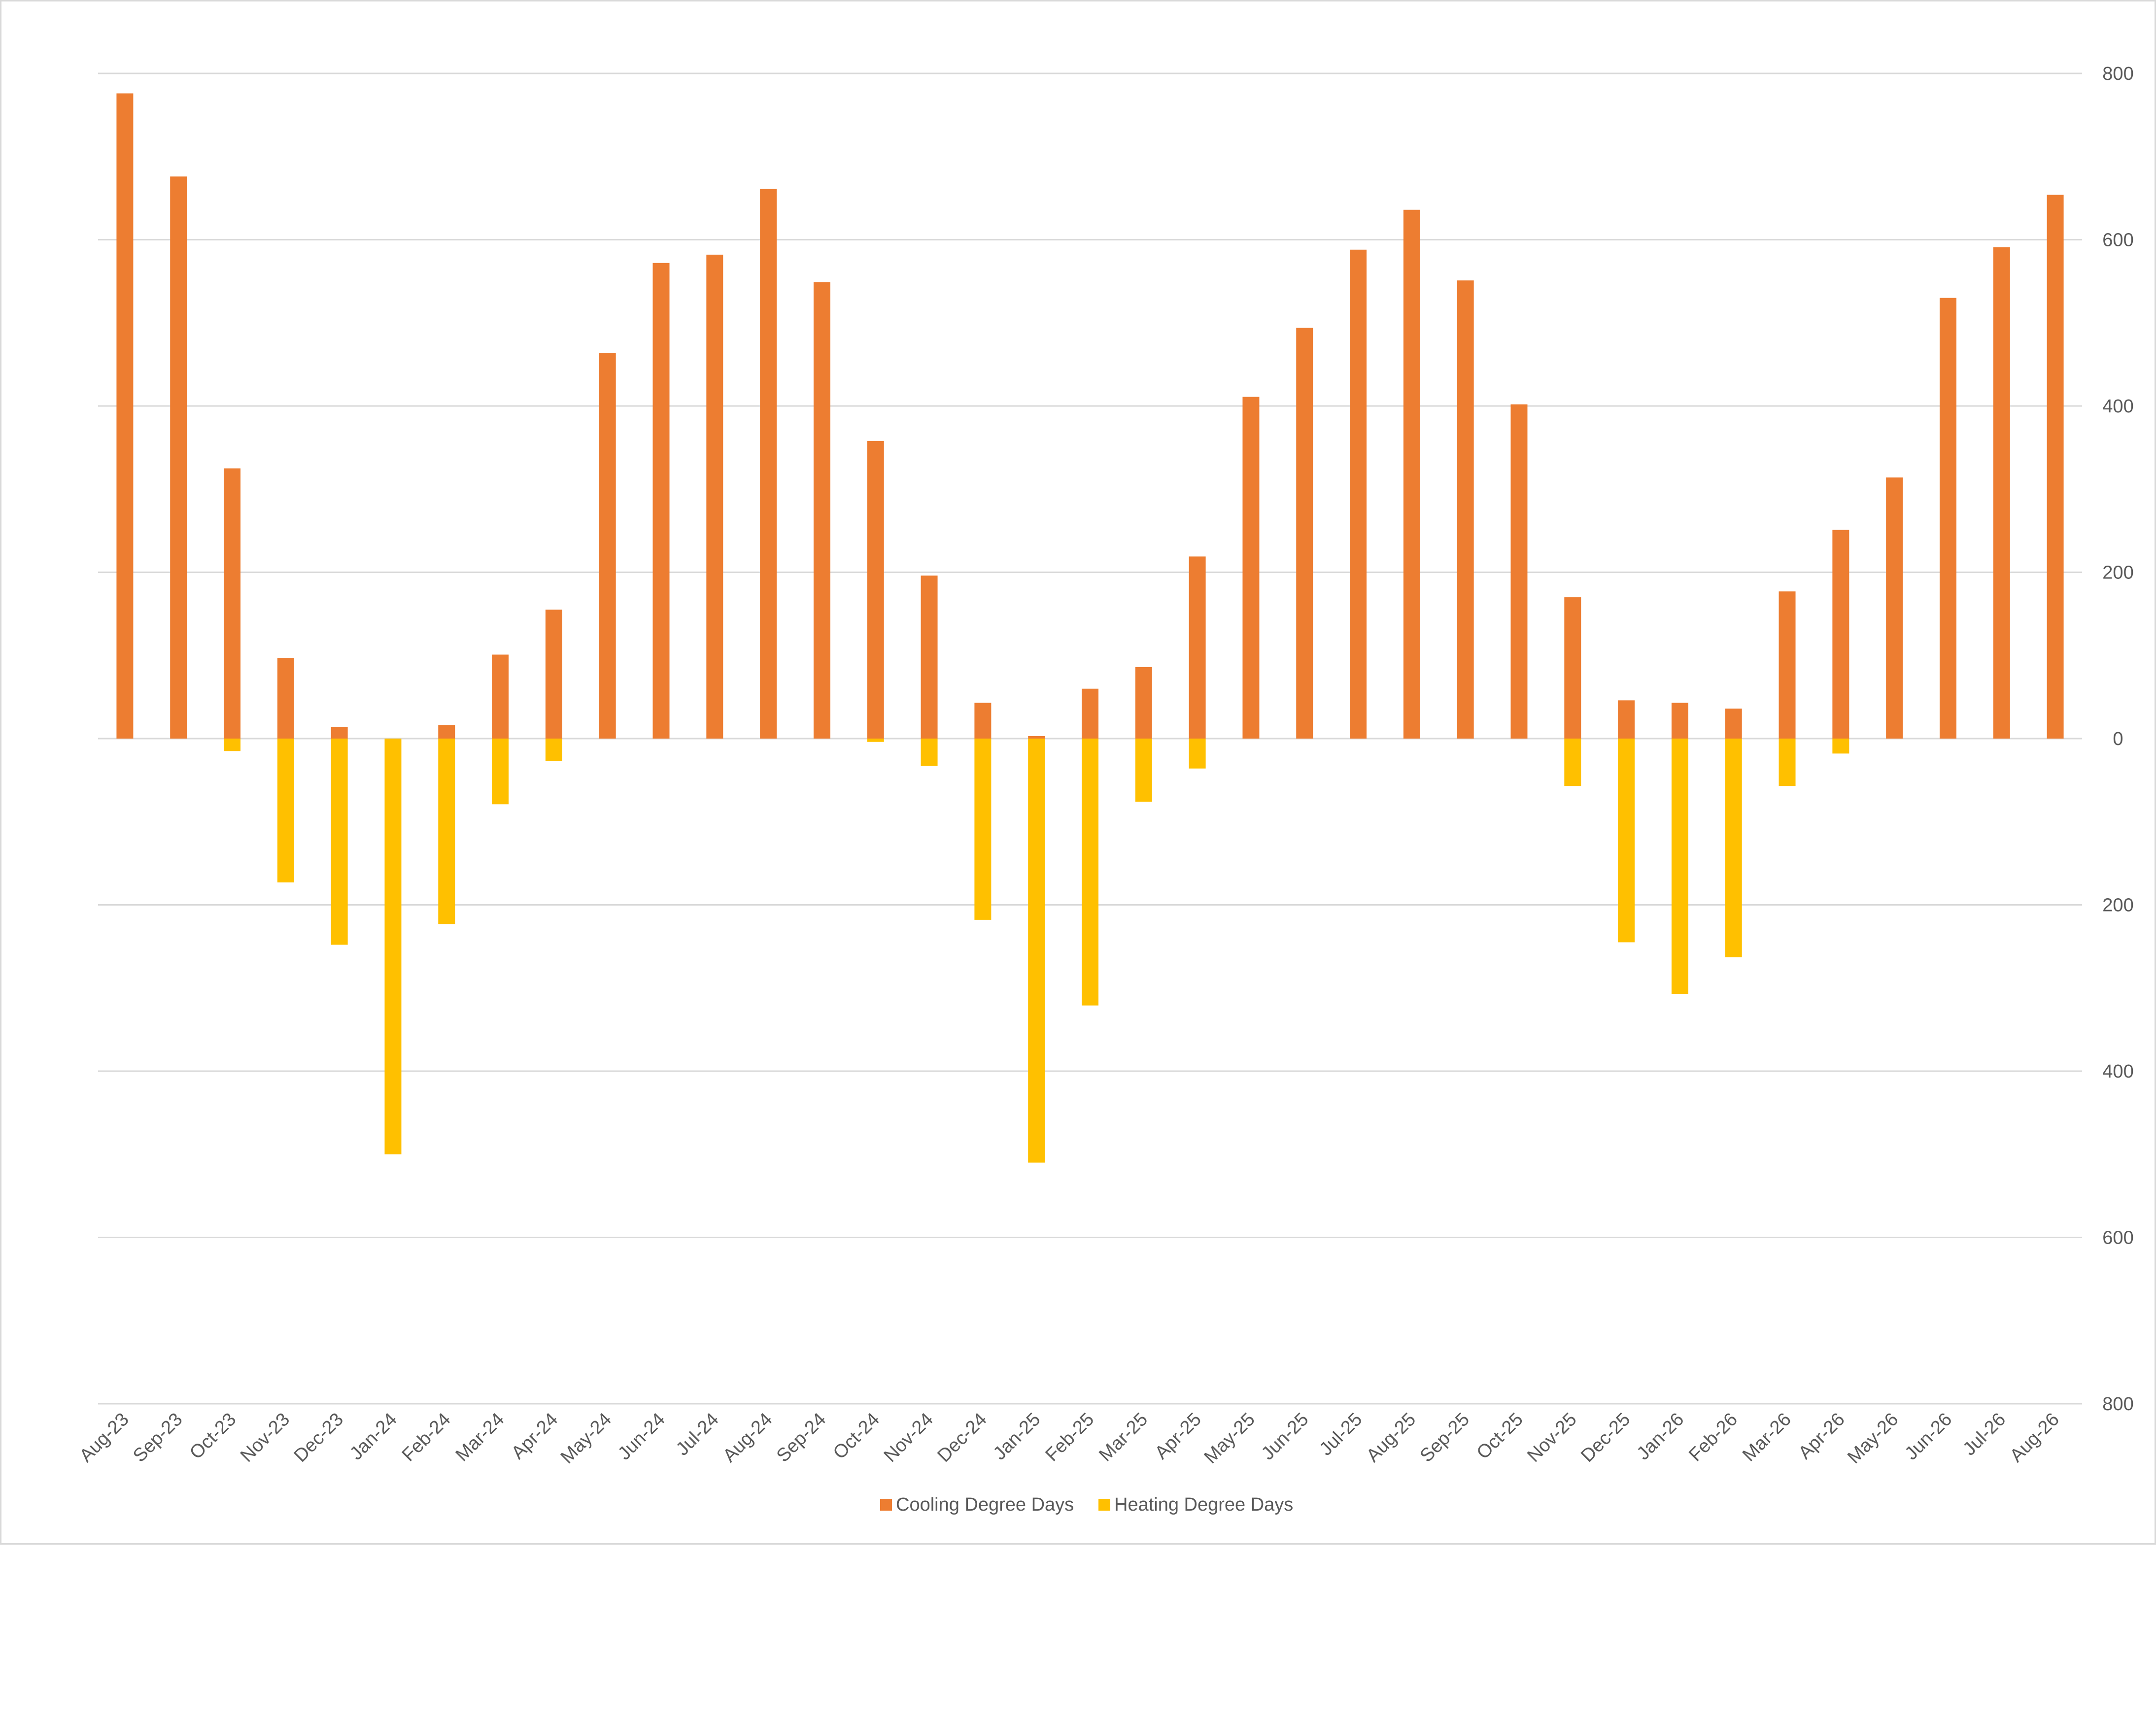 This screenshot has height=1723, width=2156. I want to click on x-tick-label: May-25, so click(1229, 1438).